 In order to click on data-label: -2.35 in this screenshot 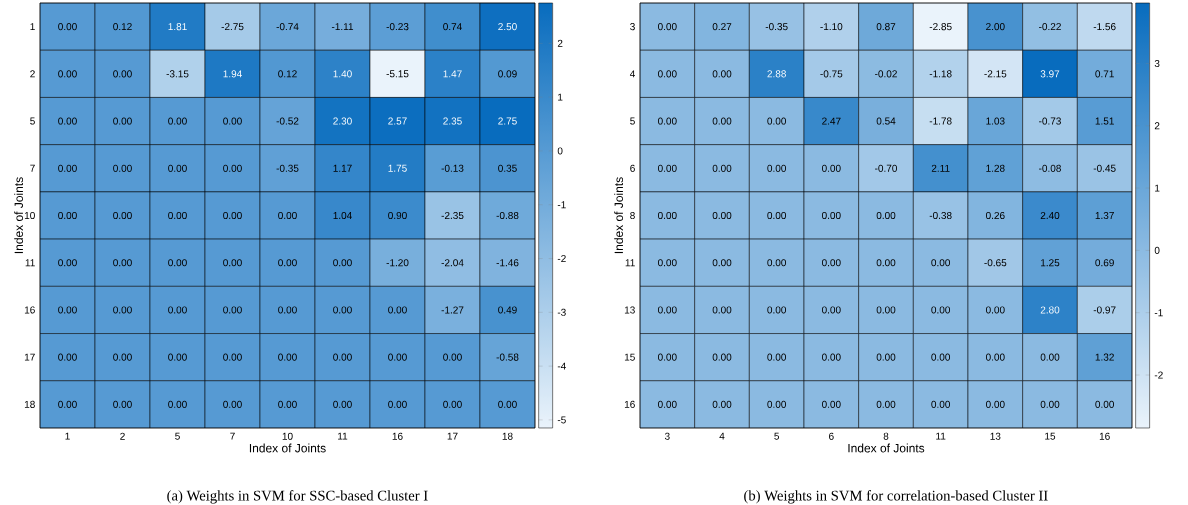, I will do `click(452, 215)`.